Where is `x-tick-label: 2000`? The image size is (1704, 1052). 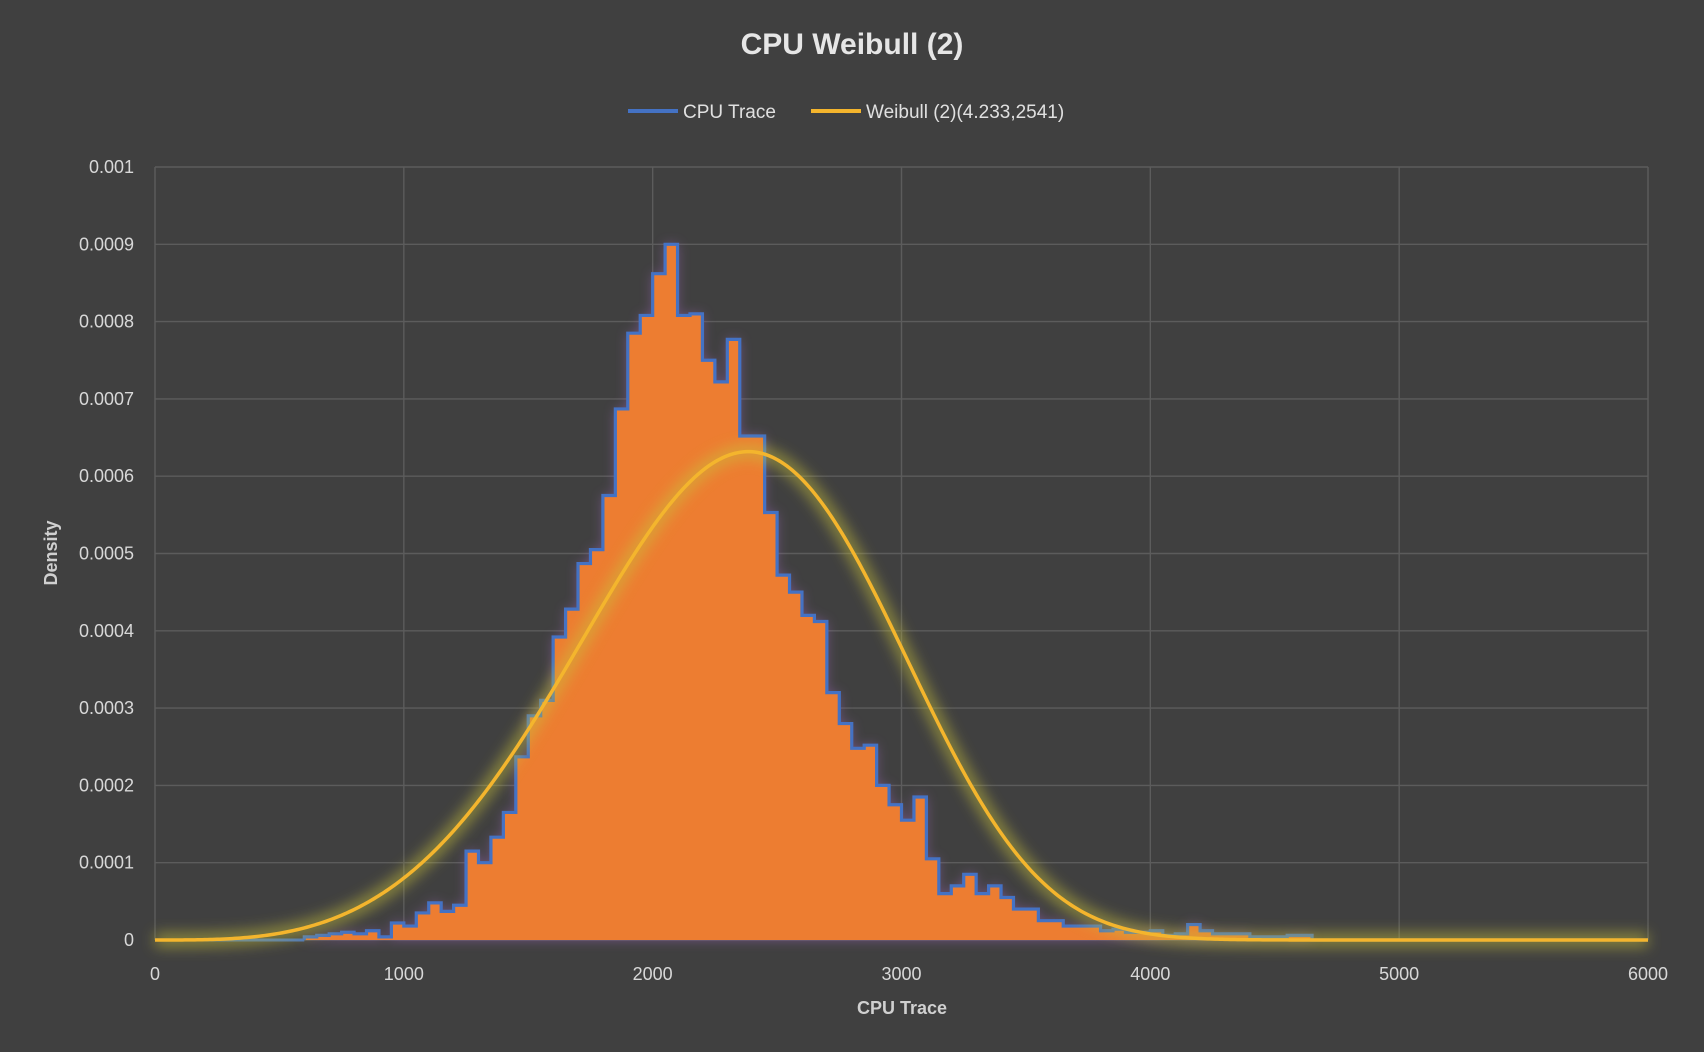
x-tick-label: 2000 is located at coordinates (653, 974).